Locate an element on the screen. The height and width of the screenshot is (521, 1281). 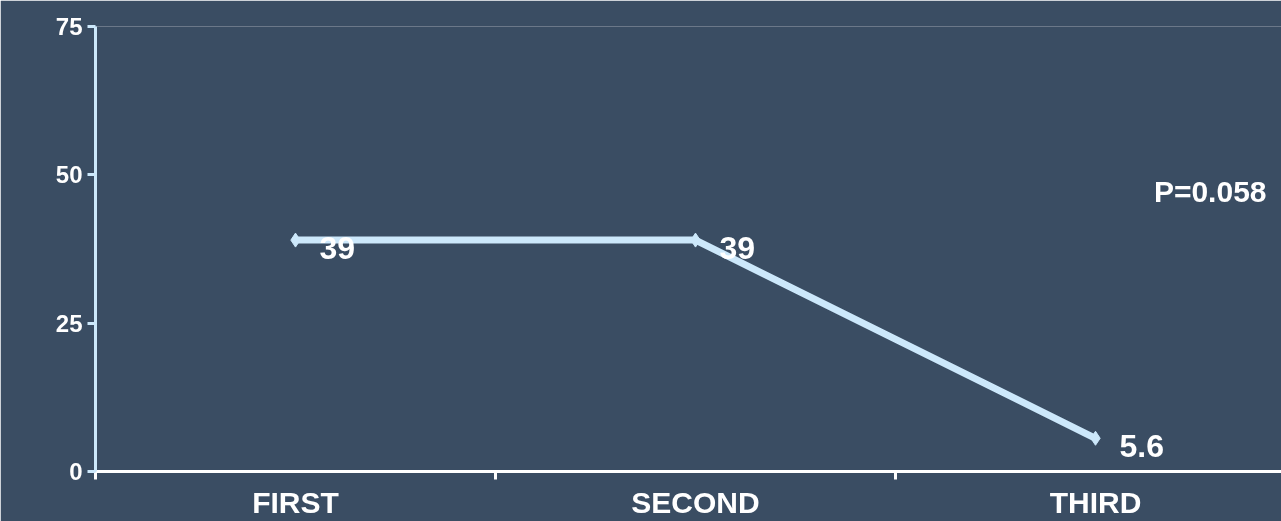
x-tick-label: THIRD is located at coordinates (1095, 502).